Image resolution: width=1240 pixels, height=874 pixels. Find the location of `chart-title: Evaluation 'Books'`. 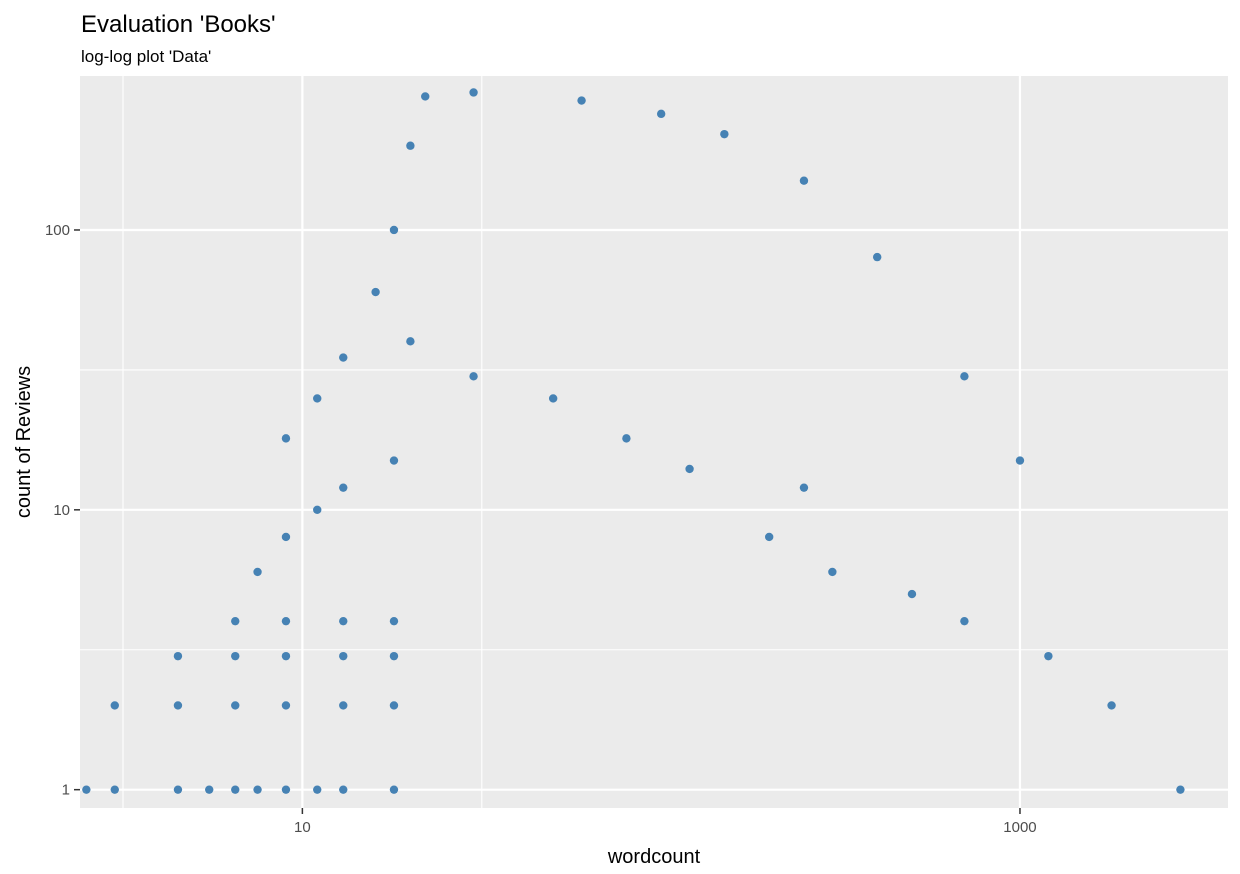

chart-title: Evaluation 'Books' is located at coordinates (178, 24).